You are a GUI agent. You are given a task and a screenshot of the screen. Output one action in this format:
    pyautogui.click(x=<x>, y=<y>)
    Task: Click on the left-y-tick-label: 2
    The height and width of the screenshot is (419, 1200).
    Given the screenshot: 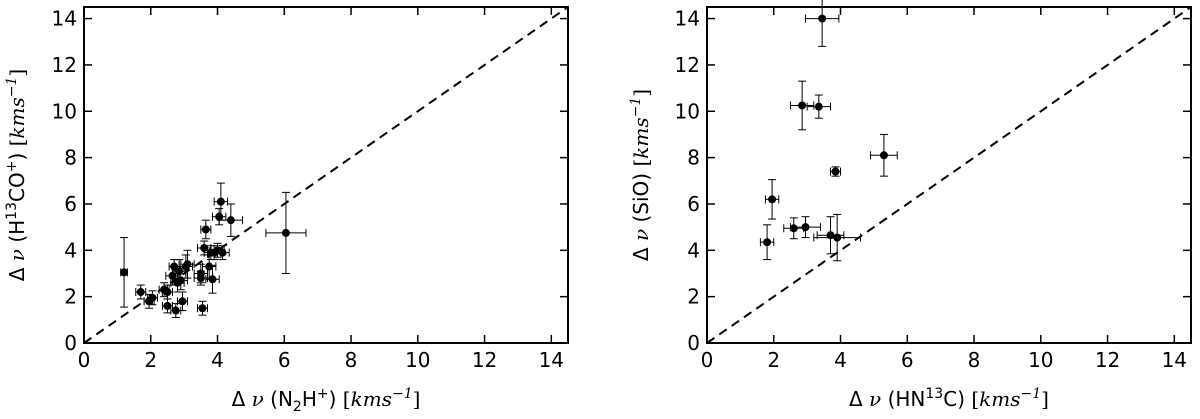 What is the action you would take?
    pyautogui.click(x=70, y=297)
    